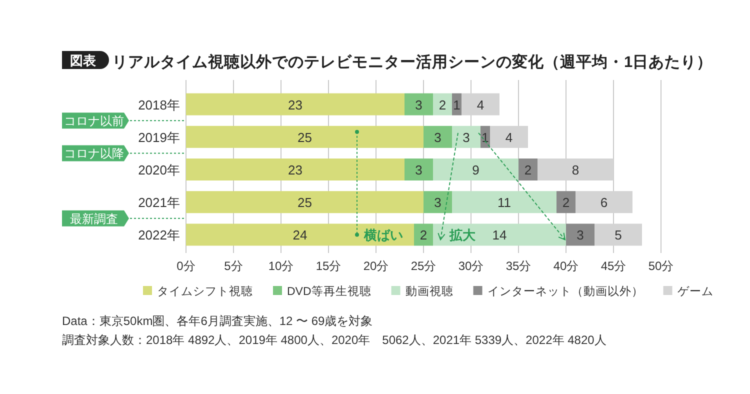  What do you see at coordinates (159, 137) in the screenshot?
I see `y-tick-label: 2019年` at bounding box center [159, 137].